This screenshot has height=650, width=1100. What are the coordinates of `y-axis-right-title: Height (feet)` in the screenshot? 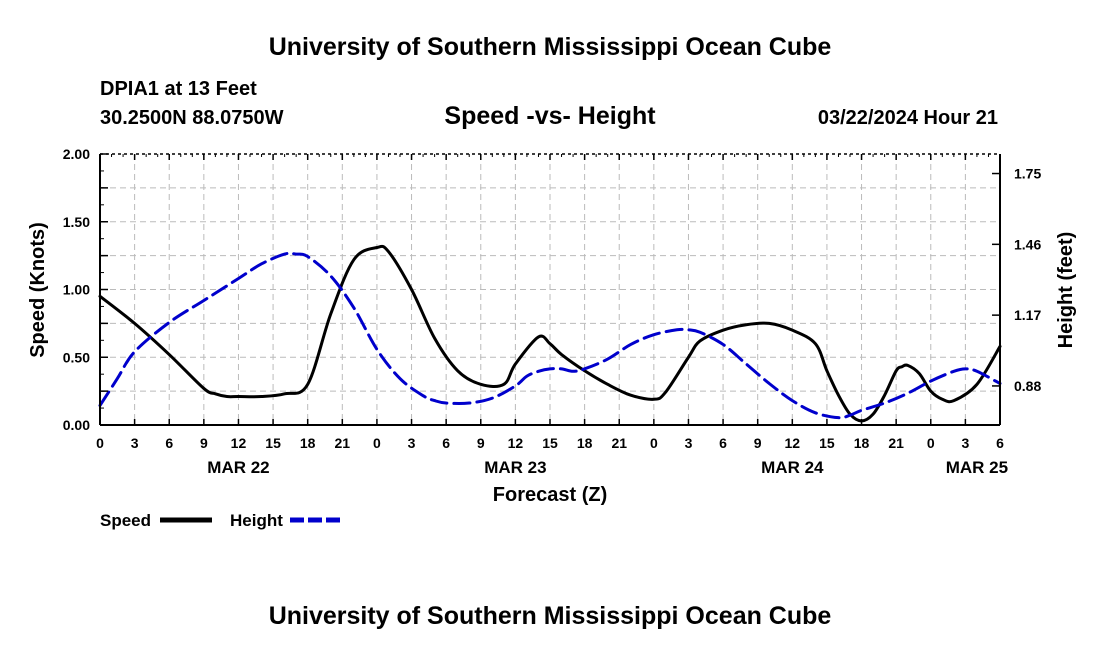 It's located at (1066, 290).